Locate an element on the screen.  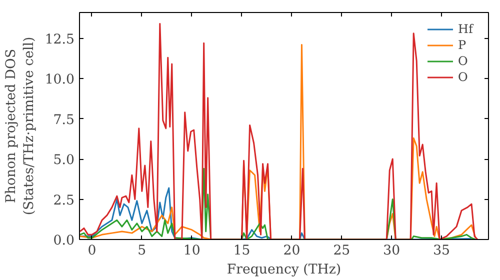
y-tick-label: 0.0 is located at coordinates (64, 241).